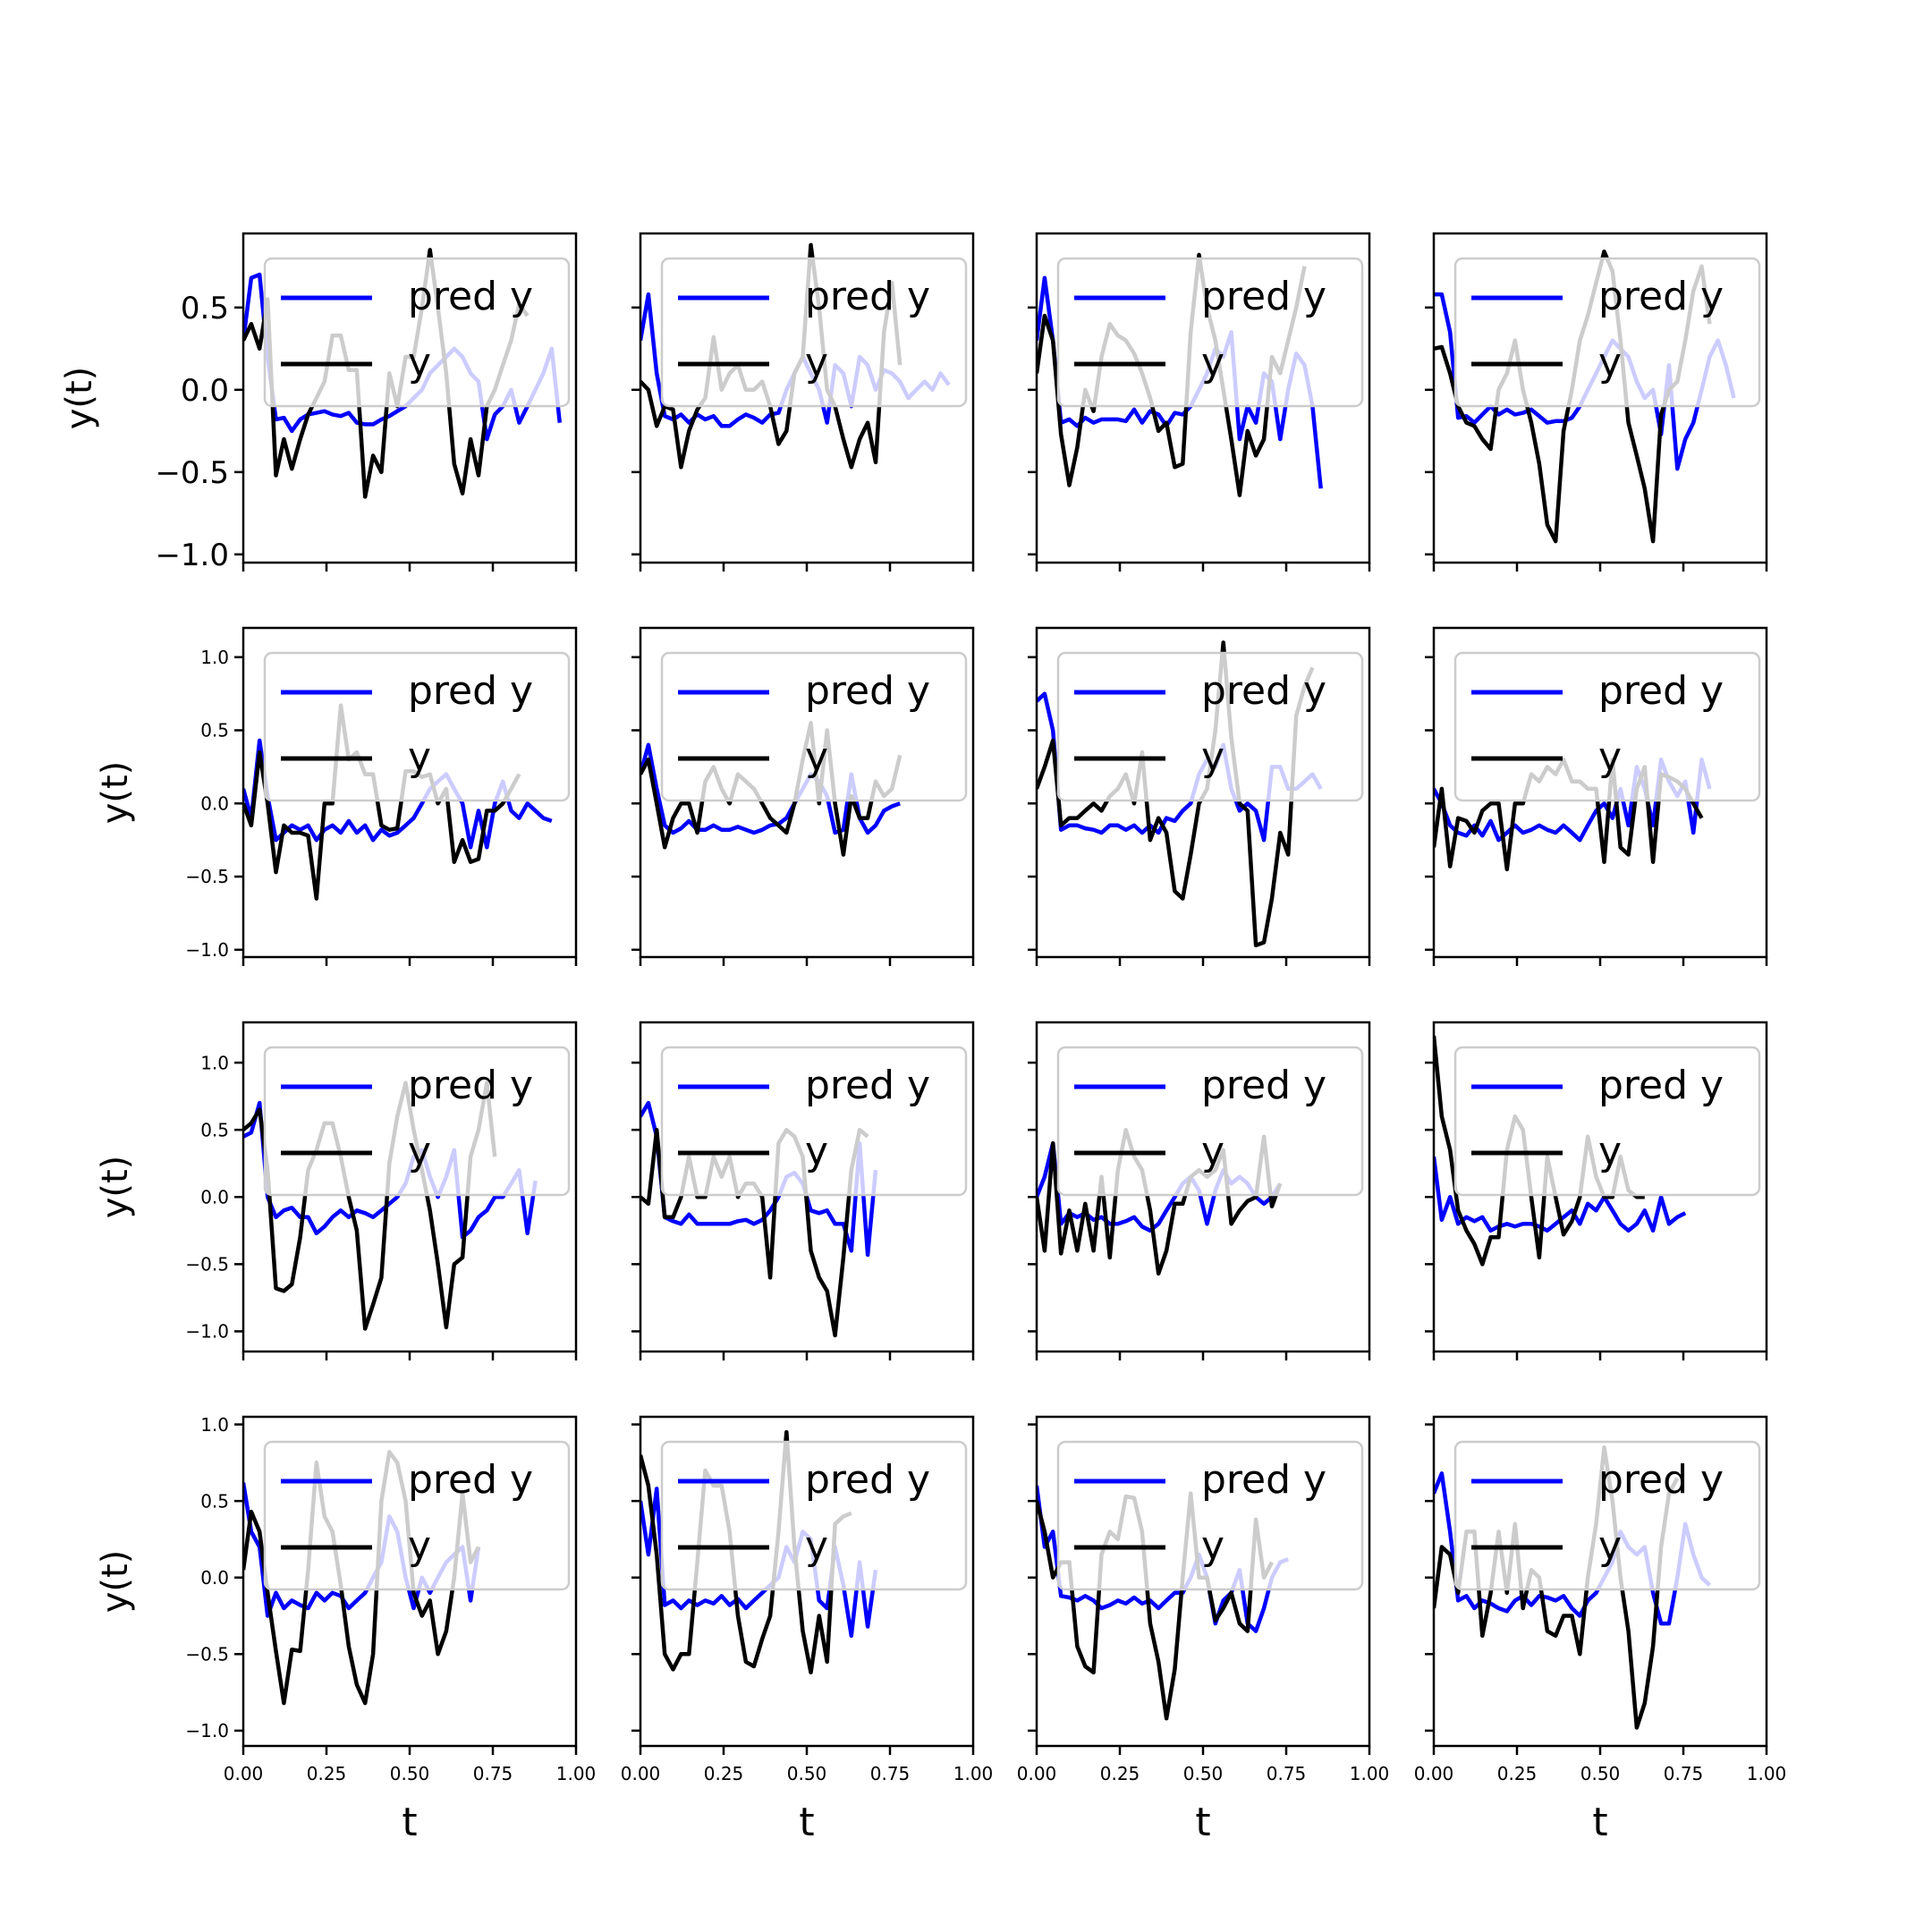 Image resolution: width=1932 pixels, height=1932 pixels. I want to click on subplot-r2-c3: pred y y, so click(1199, 796).